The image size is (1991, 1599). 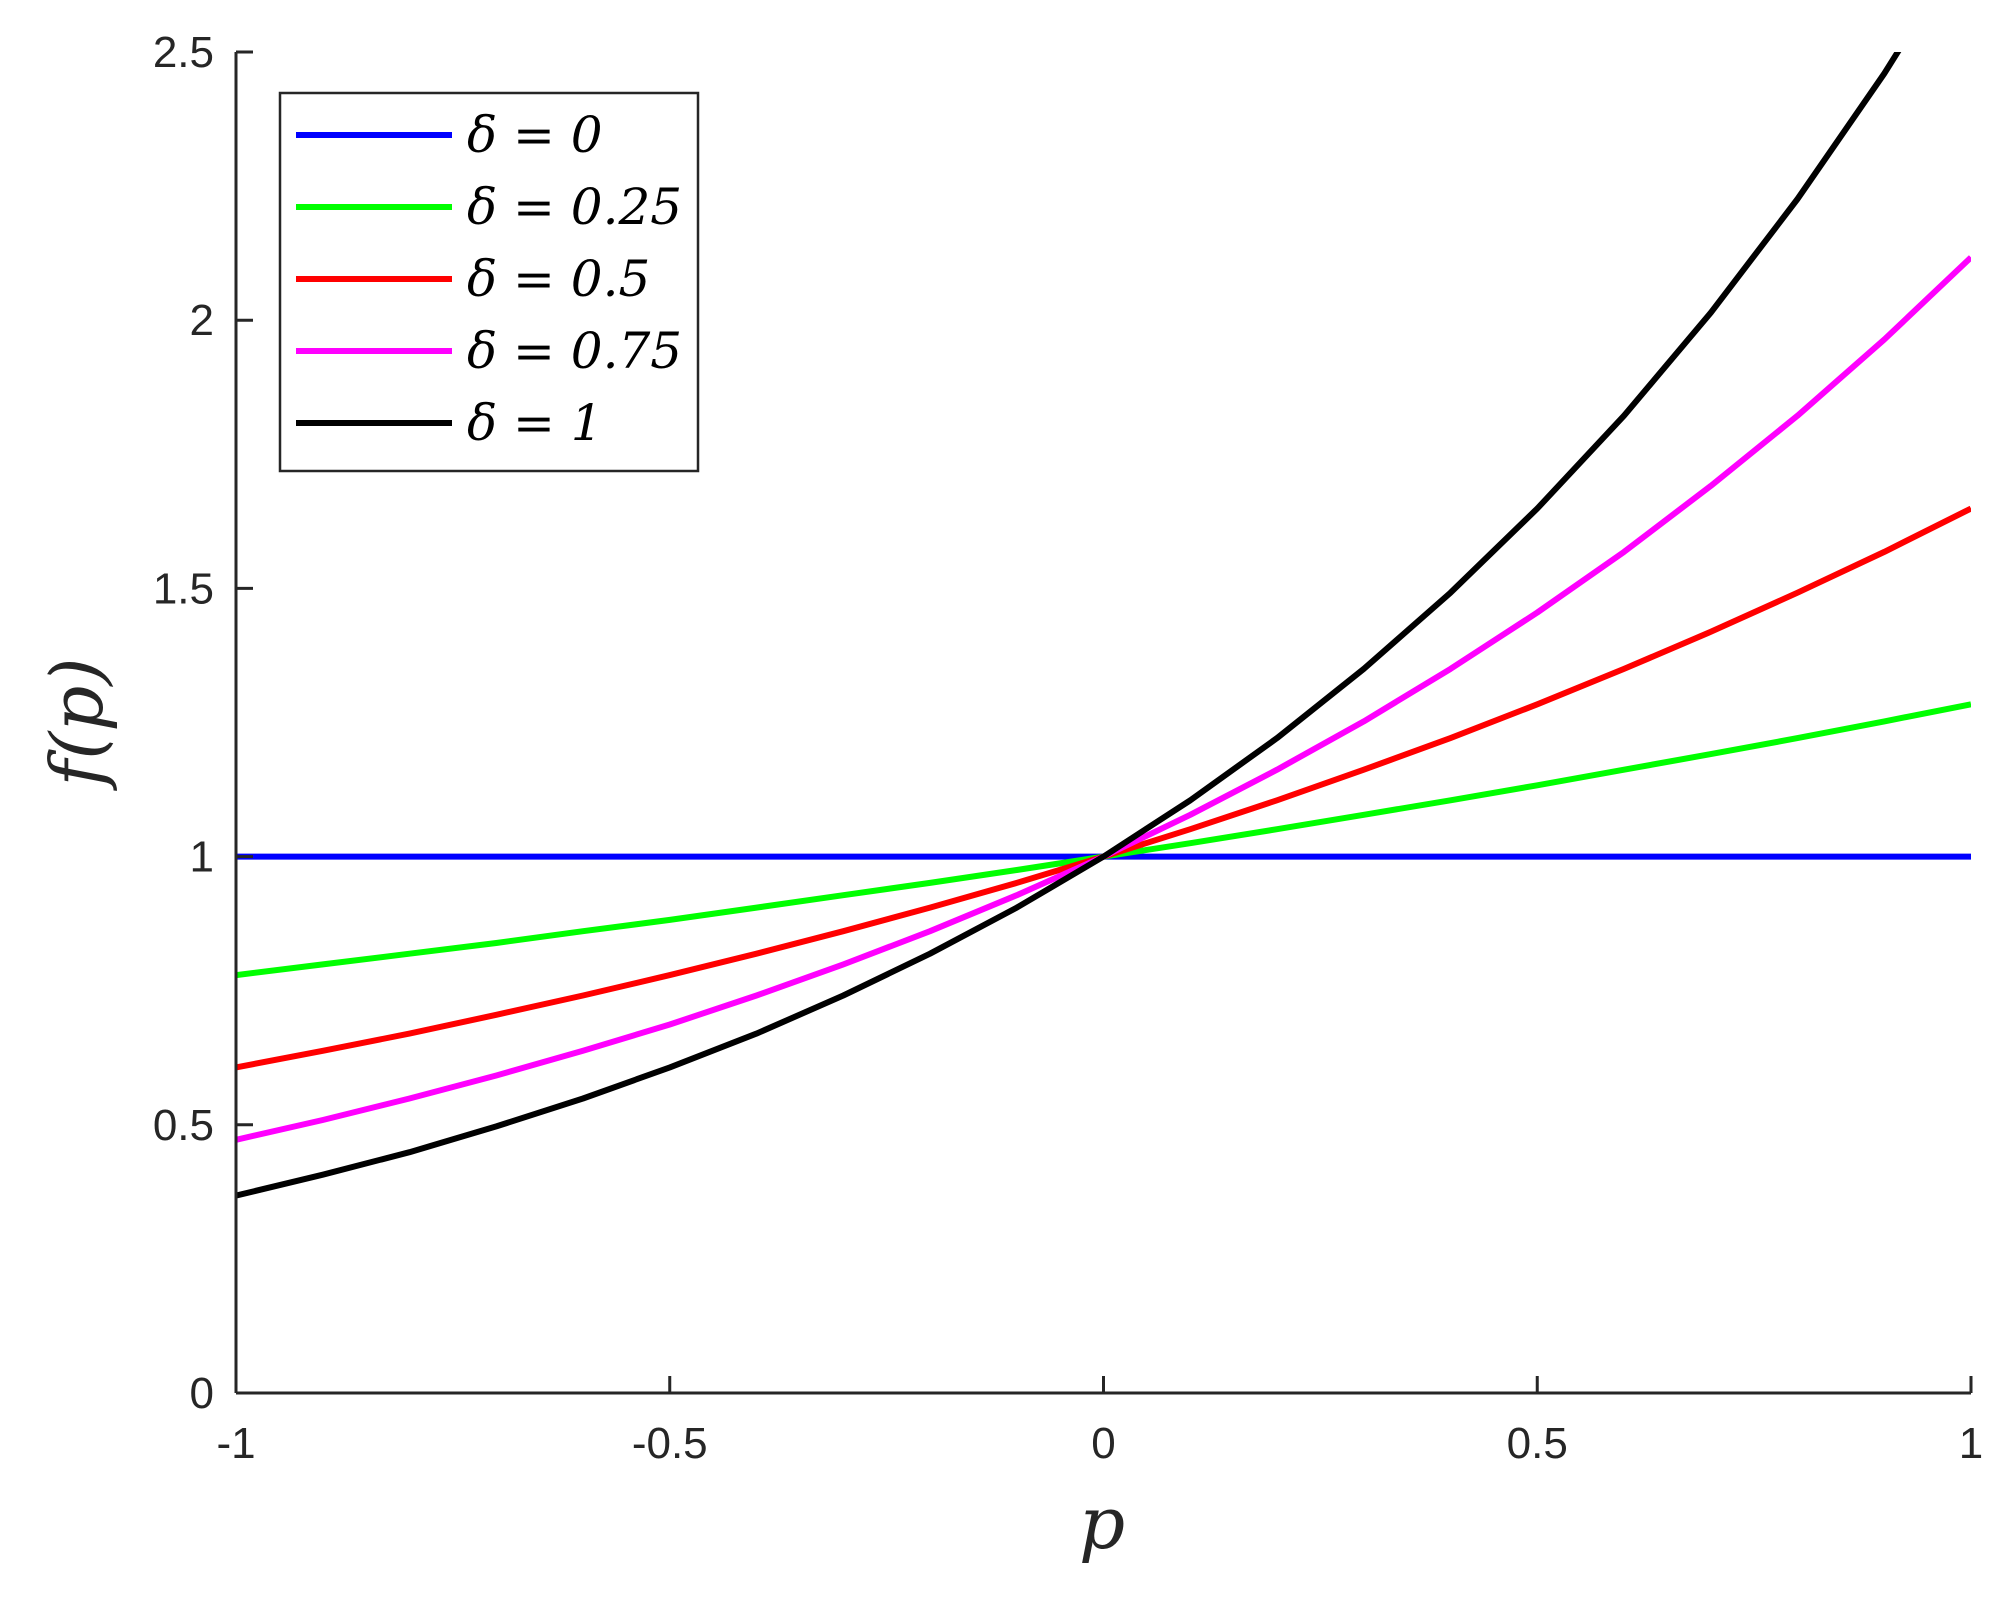 What do you see at coordinates (202, 1393) in the screenshot?
I see `y-tick-label: 0` at bounding box center [202, 1393].